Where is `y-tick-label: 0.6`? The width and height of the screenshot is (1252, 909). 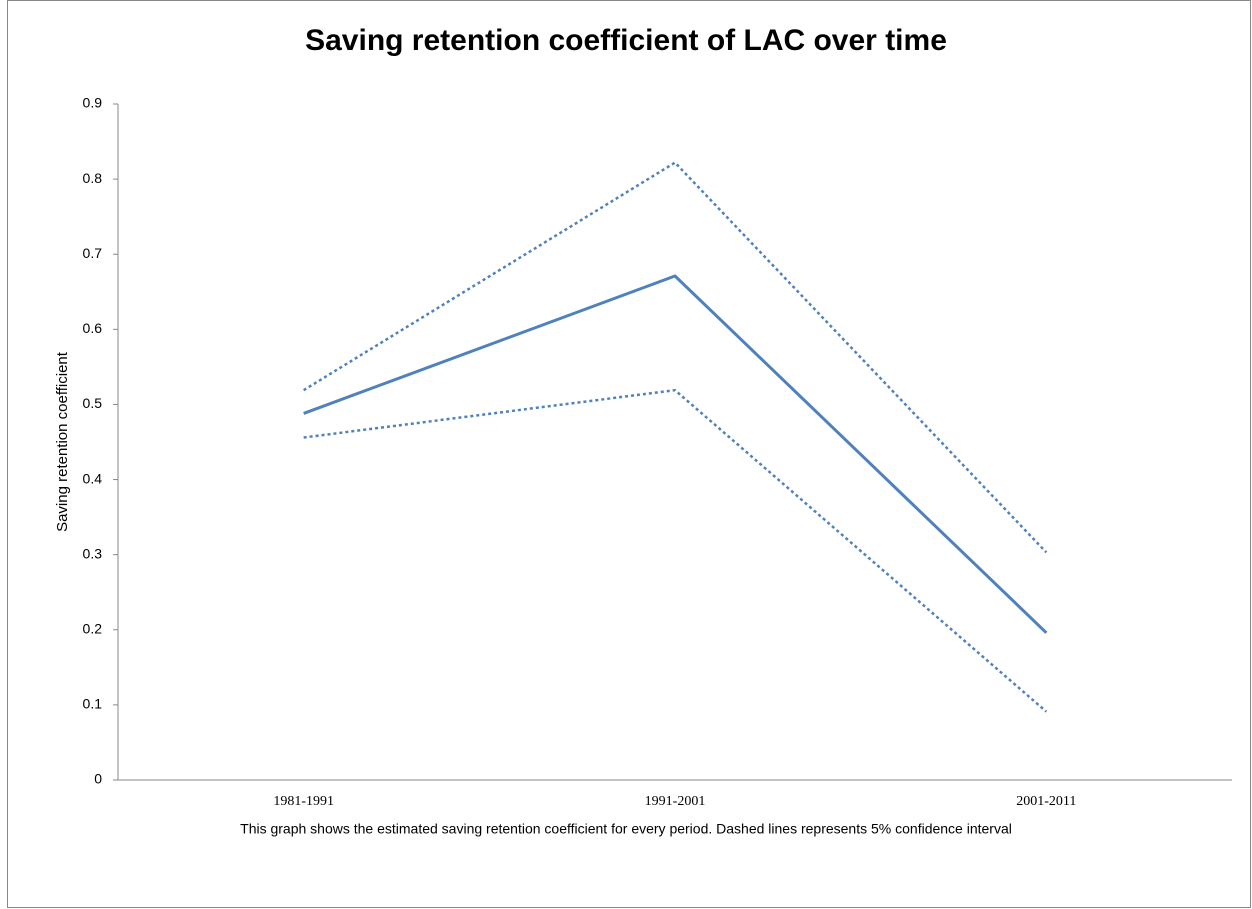
y-tick-label: 0.6 is located at coordinates (93, 328).